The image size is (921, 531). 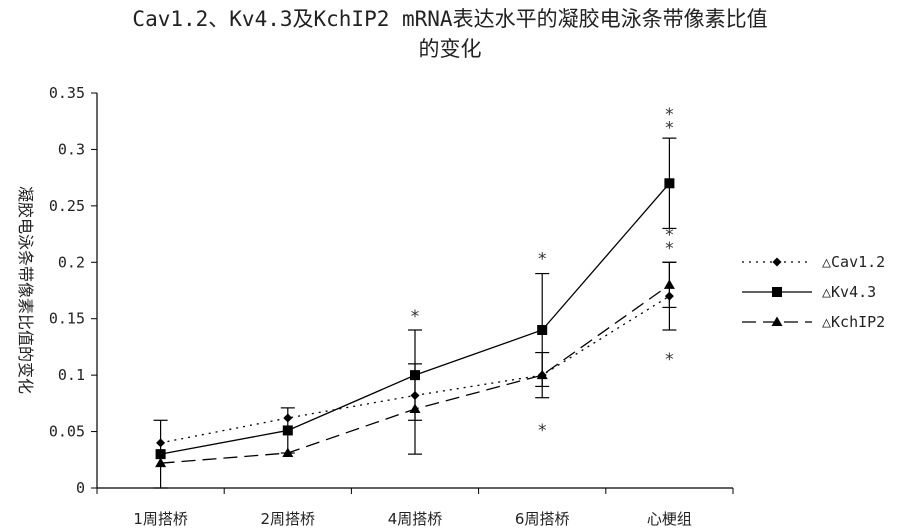 I want to click on y-tick-label: 0.3, so click(x=71, y=149).